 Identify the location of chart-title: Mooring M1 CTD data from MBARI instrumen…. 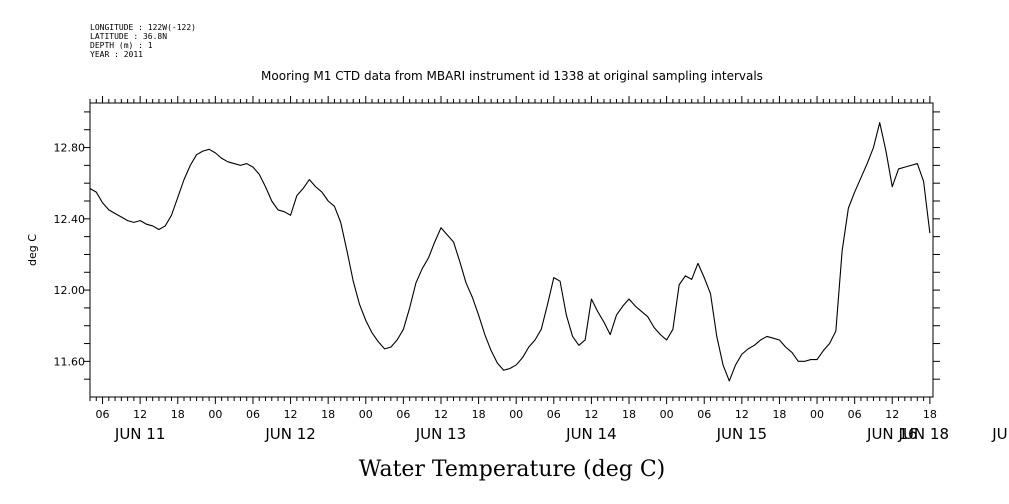
(512, 76).